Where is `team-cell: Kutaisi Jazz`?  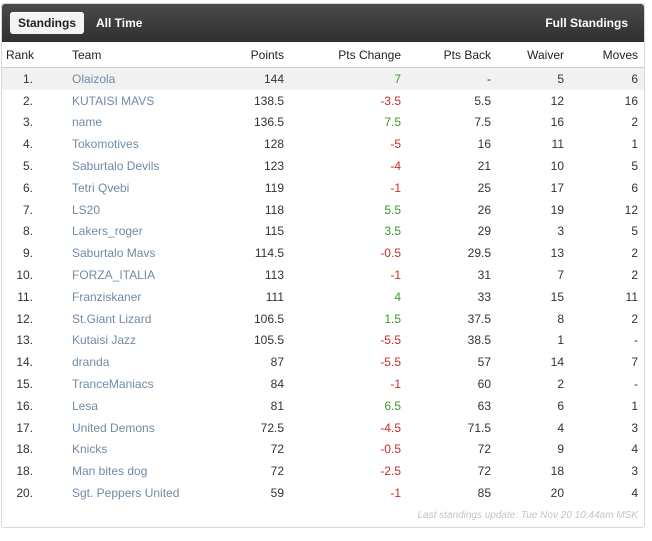
team-cell: Kutaisi Jazz is located at coordinates (136, 341).